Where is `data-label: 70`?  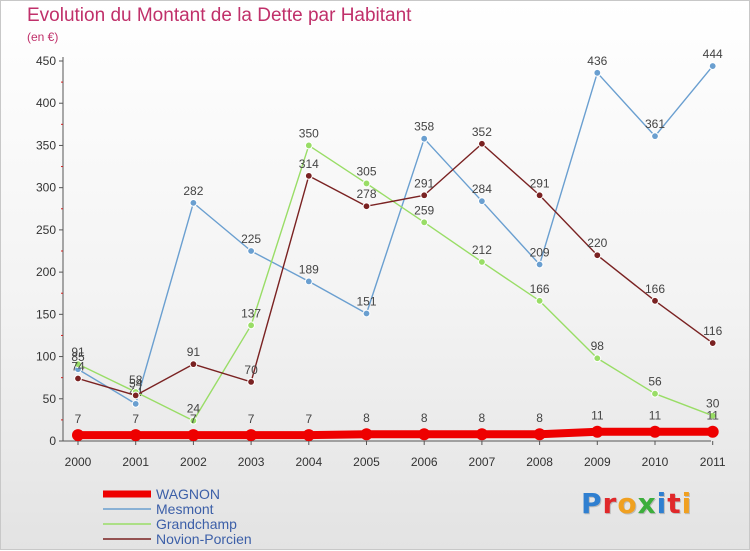 data-label: 70 is located at coordinates (251, 370).